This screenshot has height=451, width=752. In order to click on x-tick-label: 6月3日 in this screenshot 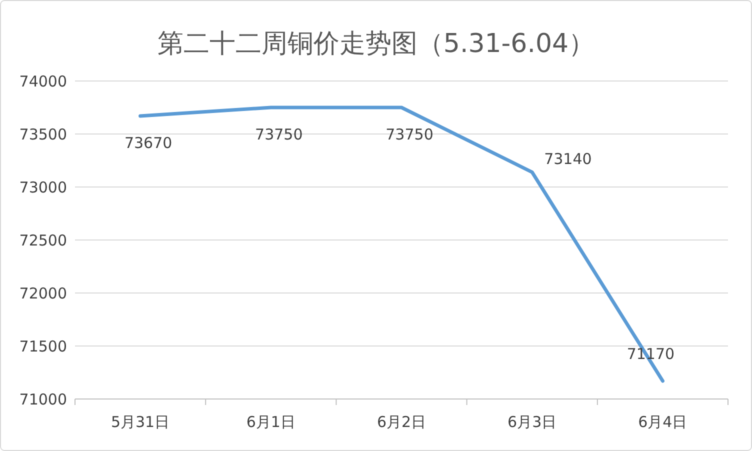, I will do `click(532, 422)`.